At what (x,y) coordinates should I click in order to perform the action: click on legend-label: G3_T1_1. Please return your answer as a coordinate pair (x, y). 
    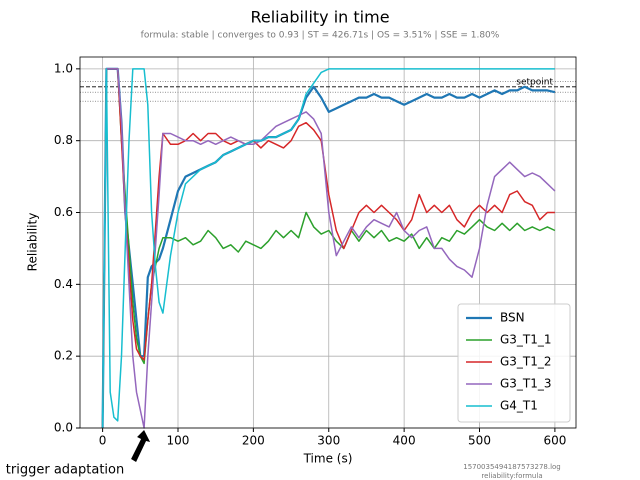
    Looking at the image, I should click on (526, 340).